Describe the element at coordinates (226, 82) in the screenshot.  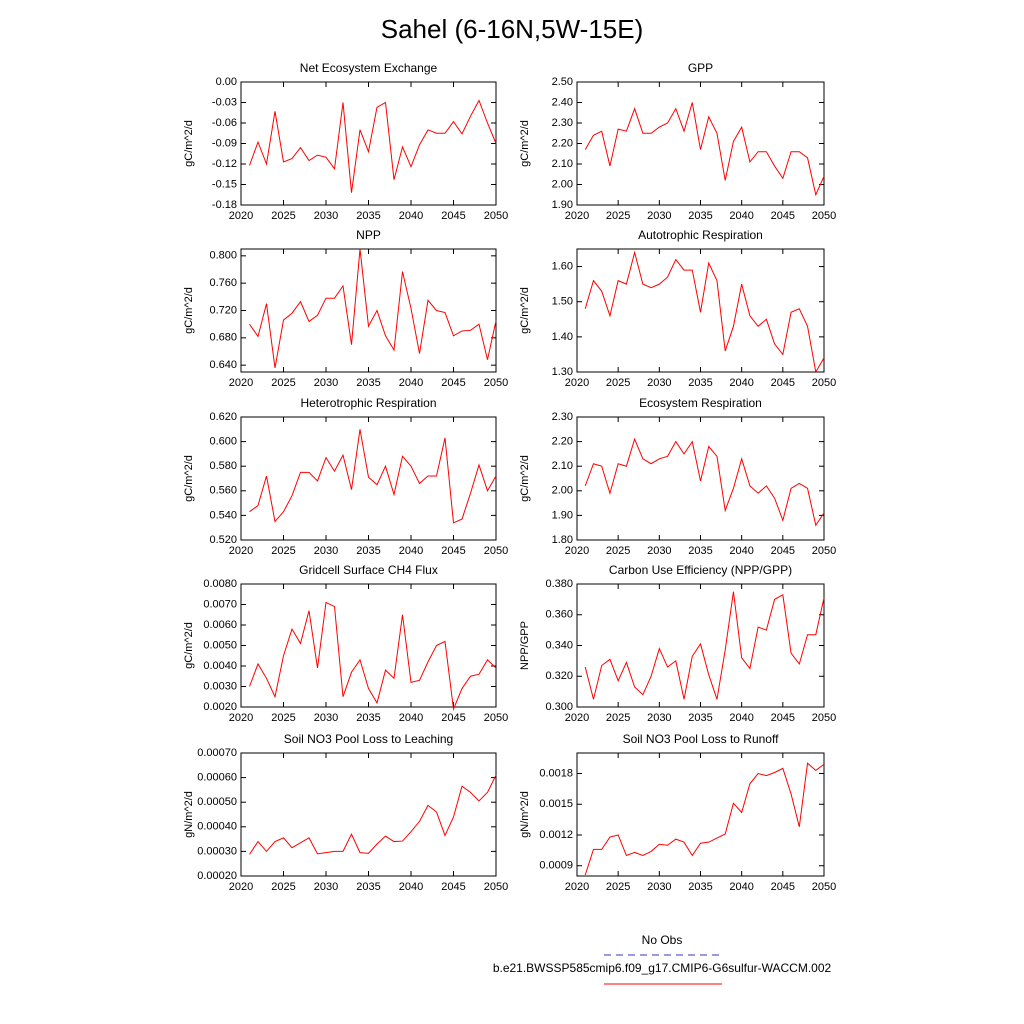
I see `y-tick-label: 0.00` at that location.